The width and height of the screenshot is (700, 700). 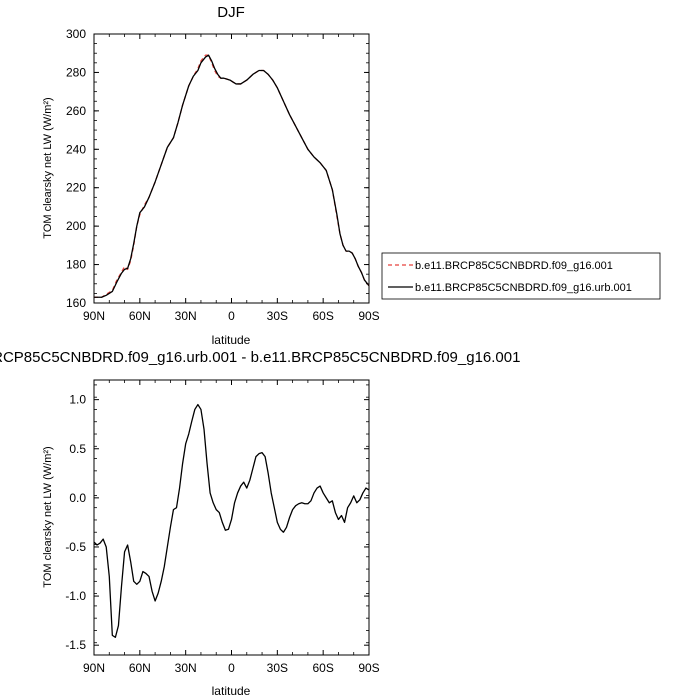 I want to click on top-y-tick-label: 260, so click(x=76, y=111).